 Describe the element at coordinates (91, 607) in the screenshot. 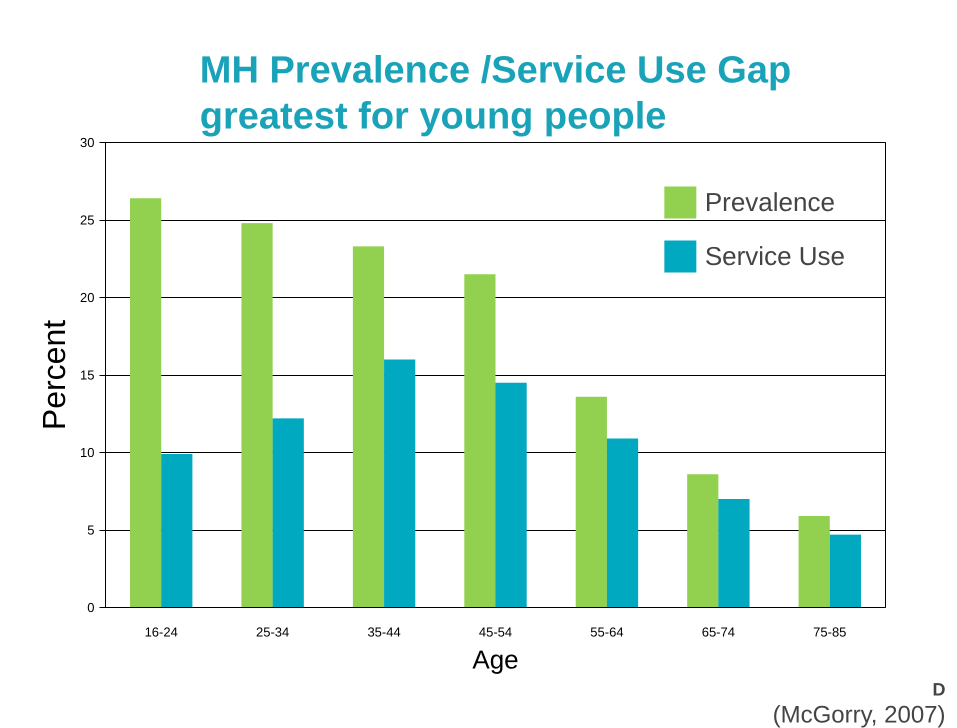

I see `y-tick-label: 0` at that location.